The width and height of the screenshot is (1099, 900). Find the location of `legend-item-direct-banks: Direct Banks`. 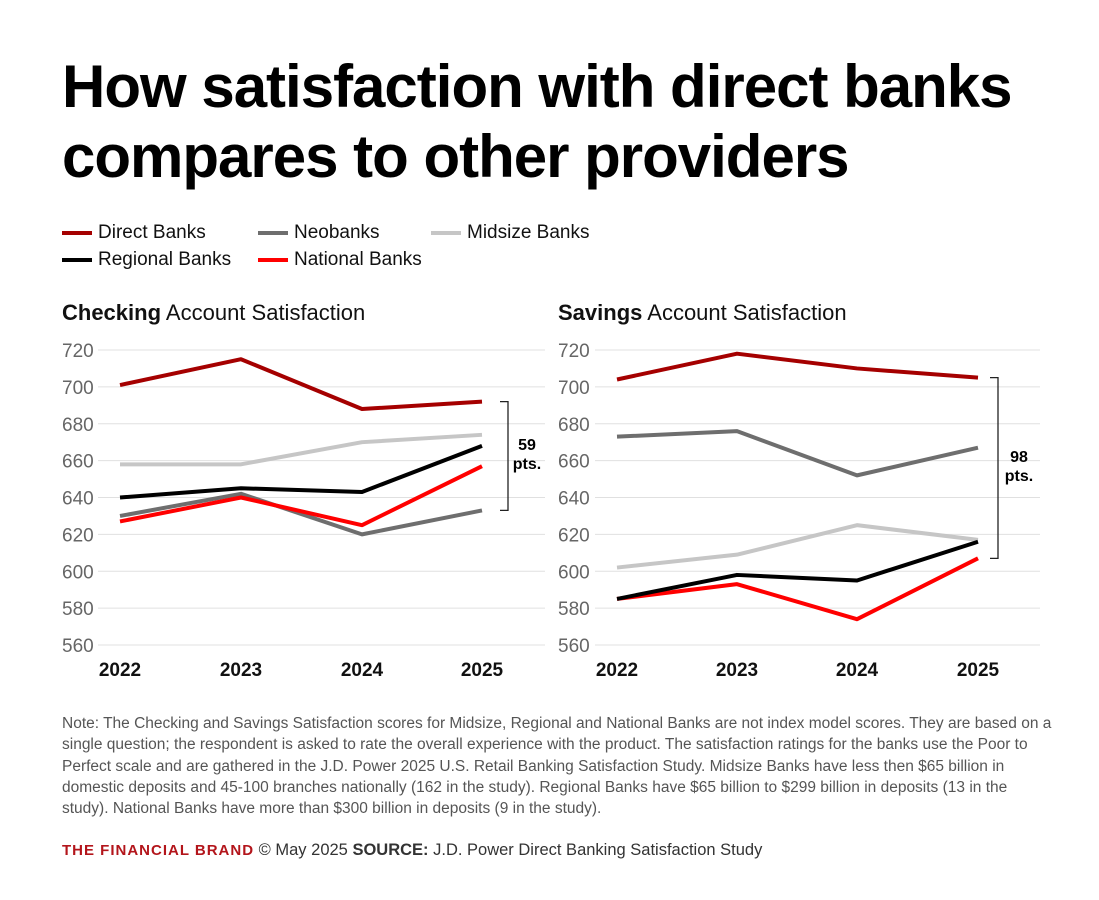

legend-item-direct-banks: Direct Banks is located at coordinates (134, 233).